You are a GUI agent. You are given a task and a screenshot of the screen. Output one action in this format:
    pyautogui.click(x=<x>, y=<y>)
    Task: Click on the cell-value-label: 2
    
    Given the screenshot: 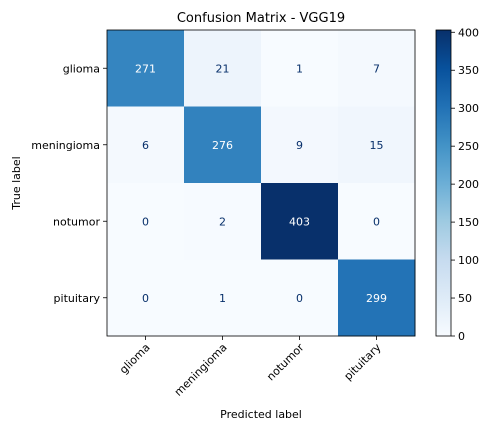 What is the action you would take?
    pyautogui.click(x=222, y=221)
    